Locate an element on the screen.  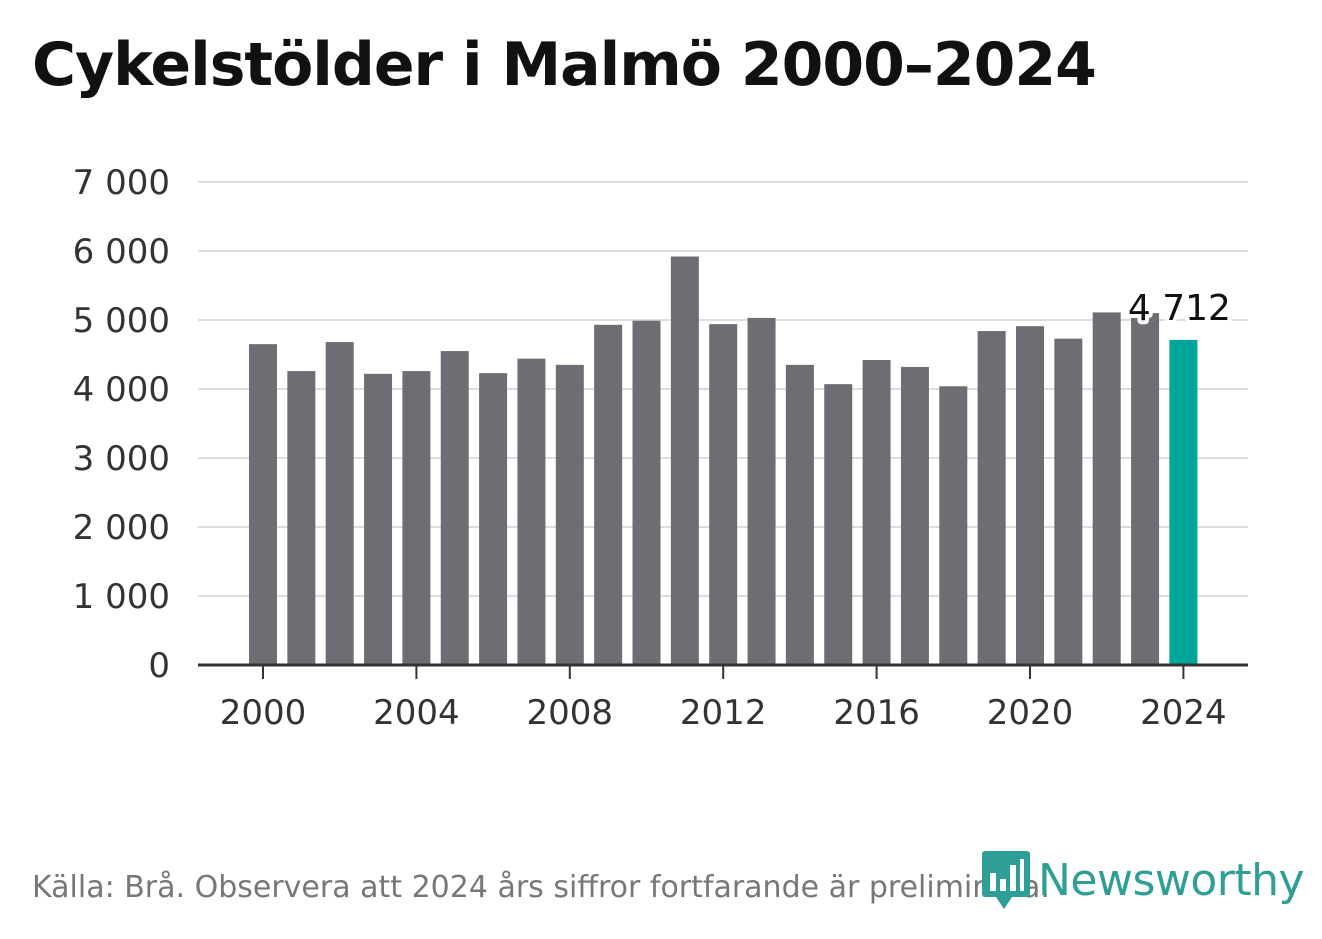
brand-logo: Newsworthy is located at coordinates (1143, 880).